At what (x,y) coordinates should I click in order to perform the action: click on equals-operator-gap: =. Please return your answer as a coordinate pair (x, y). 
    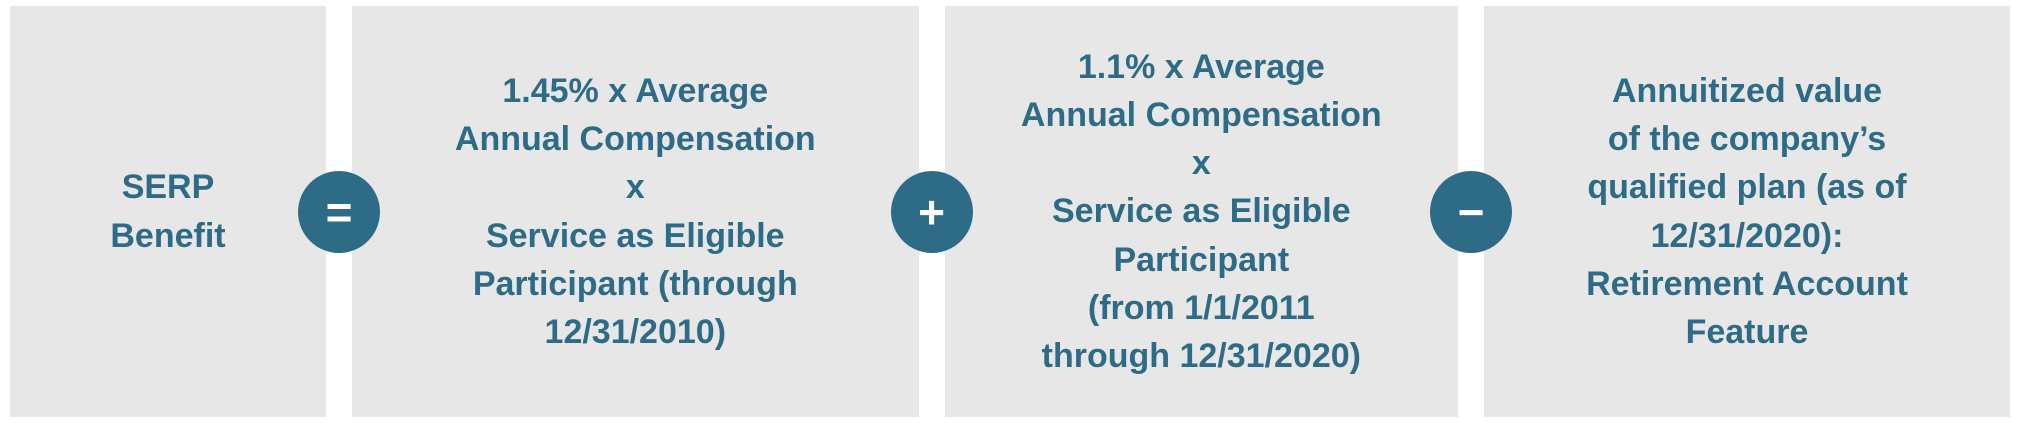
    Looking at the image, I should click on (339, 211).